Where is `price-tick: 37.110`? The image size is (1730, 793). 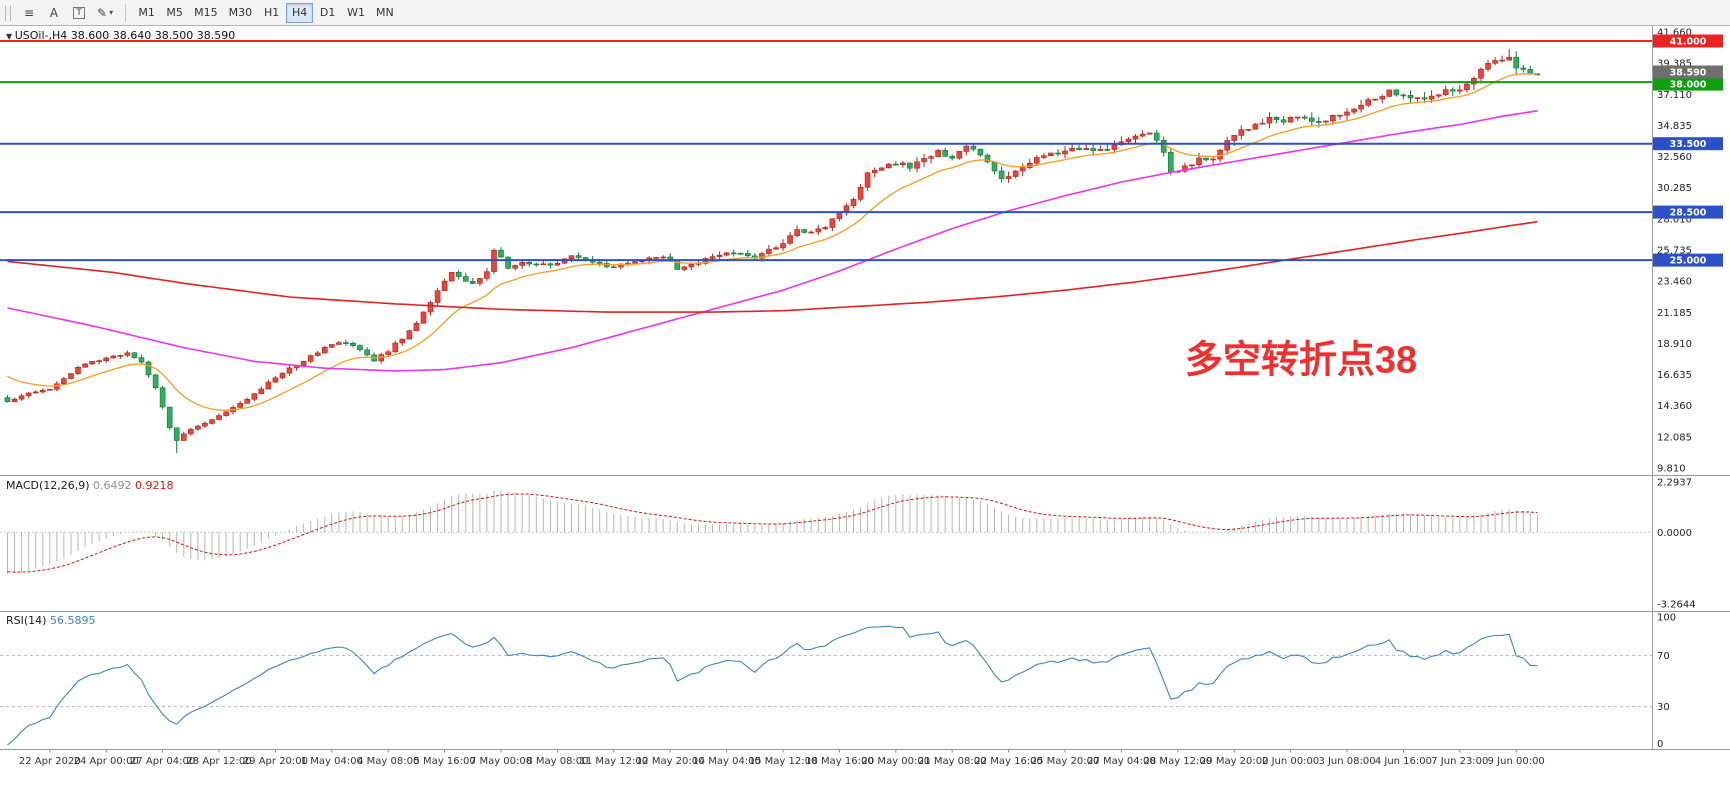 price-tick: 37.110 is located at coordinates (1674, 95).